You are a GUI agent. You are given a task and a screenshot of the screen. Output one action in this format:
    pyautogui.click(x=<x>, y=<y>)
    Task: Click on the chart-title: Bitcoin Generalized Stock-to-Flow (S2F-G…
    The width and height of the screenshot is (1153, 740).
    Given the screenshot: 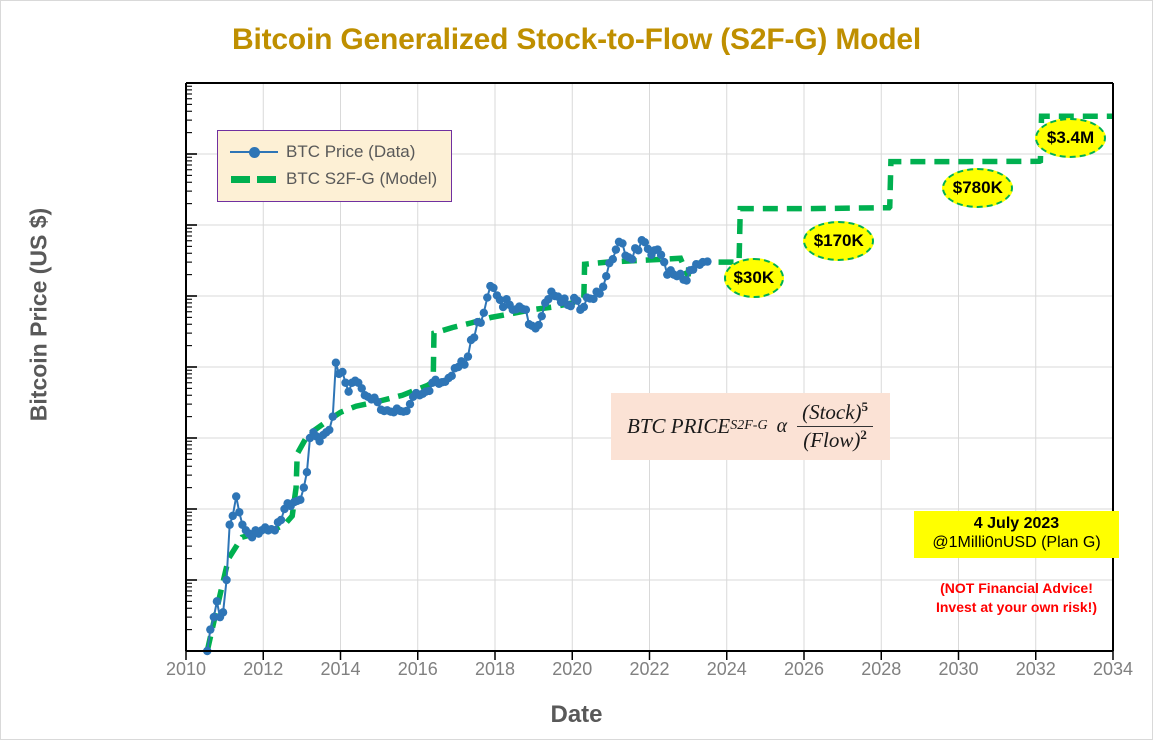 What is the action you would take?
    pyautogui.click(x=576, y=39)
    